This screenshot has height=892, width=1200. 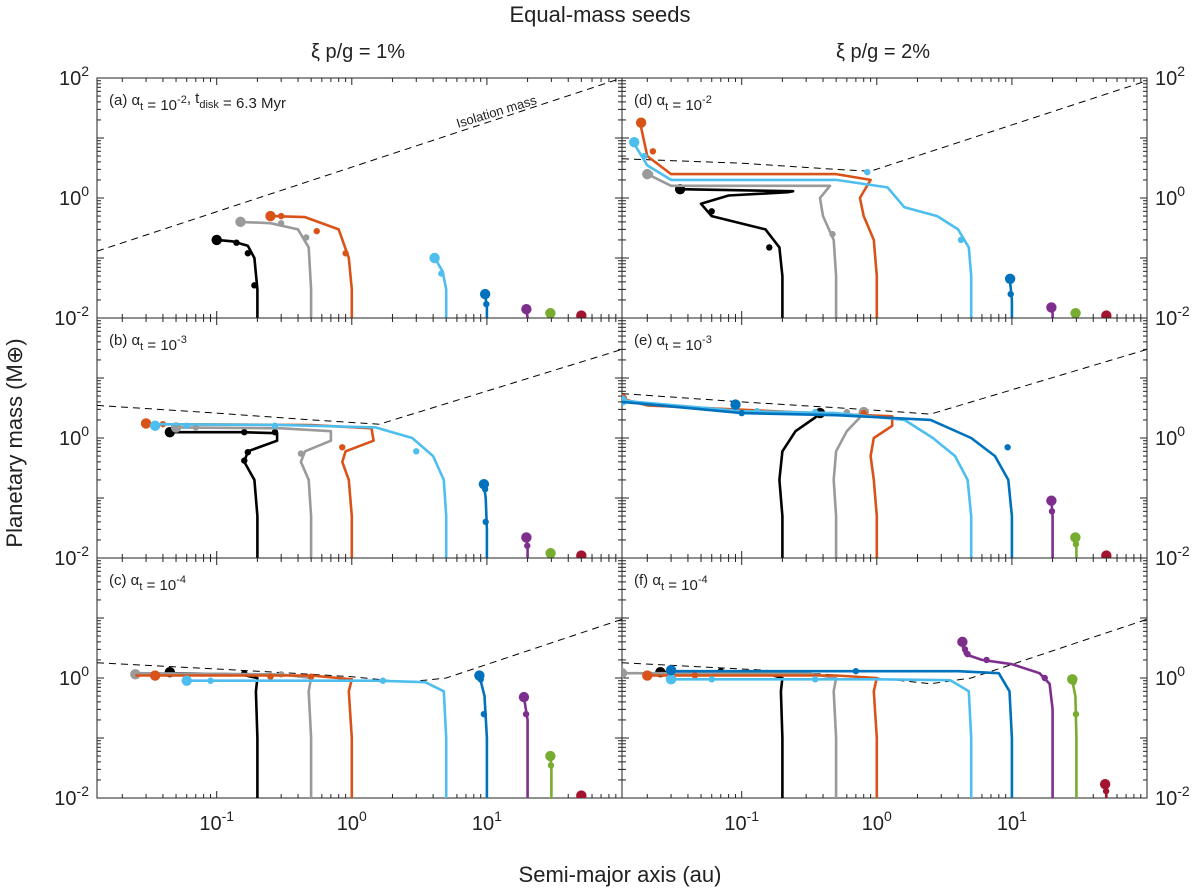 What do you see at coordinates (620, 874) in the screenshot?
I see `x-axis-title: Semi-major axis (au)` at bounding box center [620, 874].